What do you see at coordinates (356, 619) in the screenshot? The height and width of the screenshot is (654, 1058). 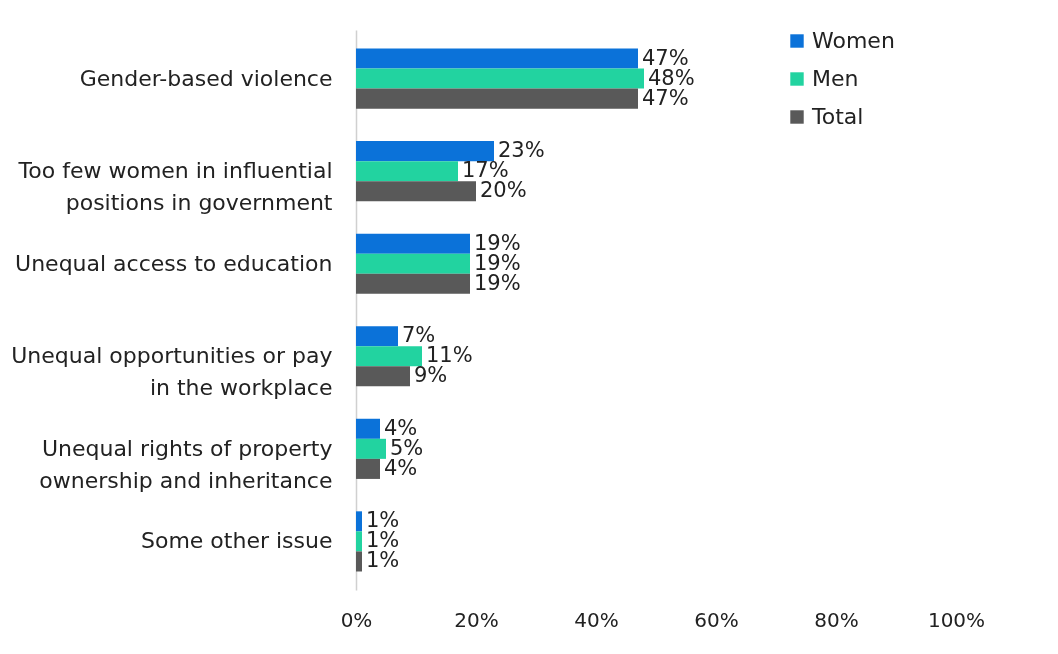 I see `x-tick-label: 0%` at bounding box center [356, 619].